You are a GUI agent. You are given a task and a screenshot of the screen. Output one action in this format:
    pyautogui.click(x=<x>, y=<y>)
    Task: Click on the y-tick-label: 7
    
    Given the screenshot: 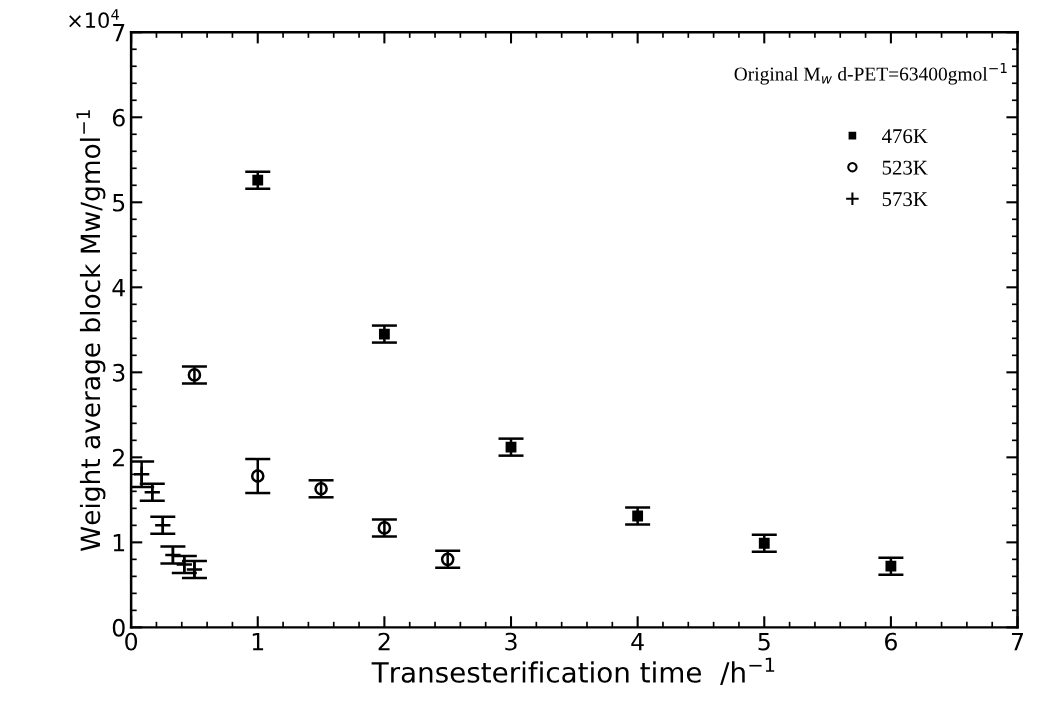 What is the action you would take?
    pyautogui.click(x=119, y=33)
    